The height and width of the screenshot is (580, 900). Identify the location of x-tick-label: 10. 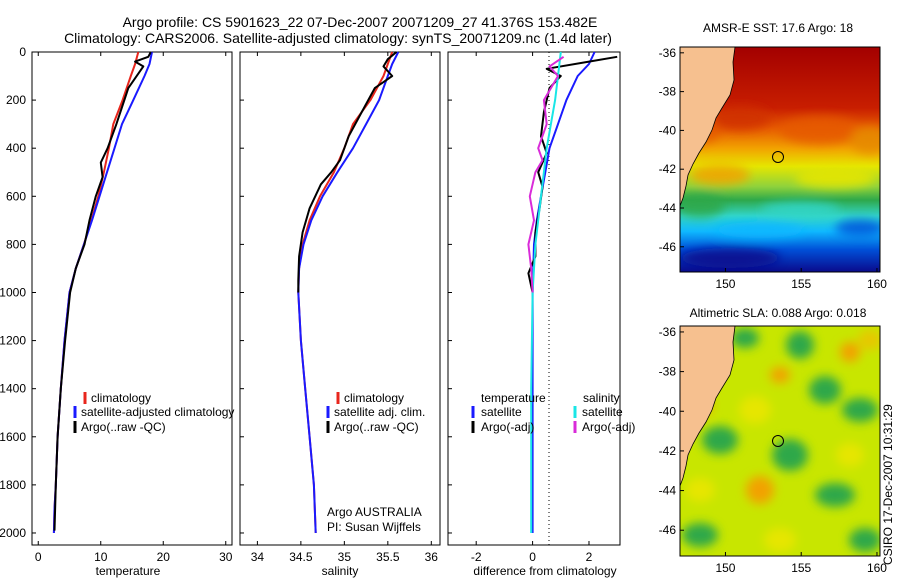
(101, 557).